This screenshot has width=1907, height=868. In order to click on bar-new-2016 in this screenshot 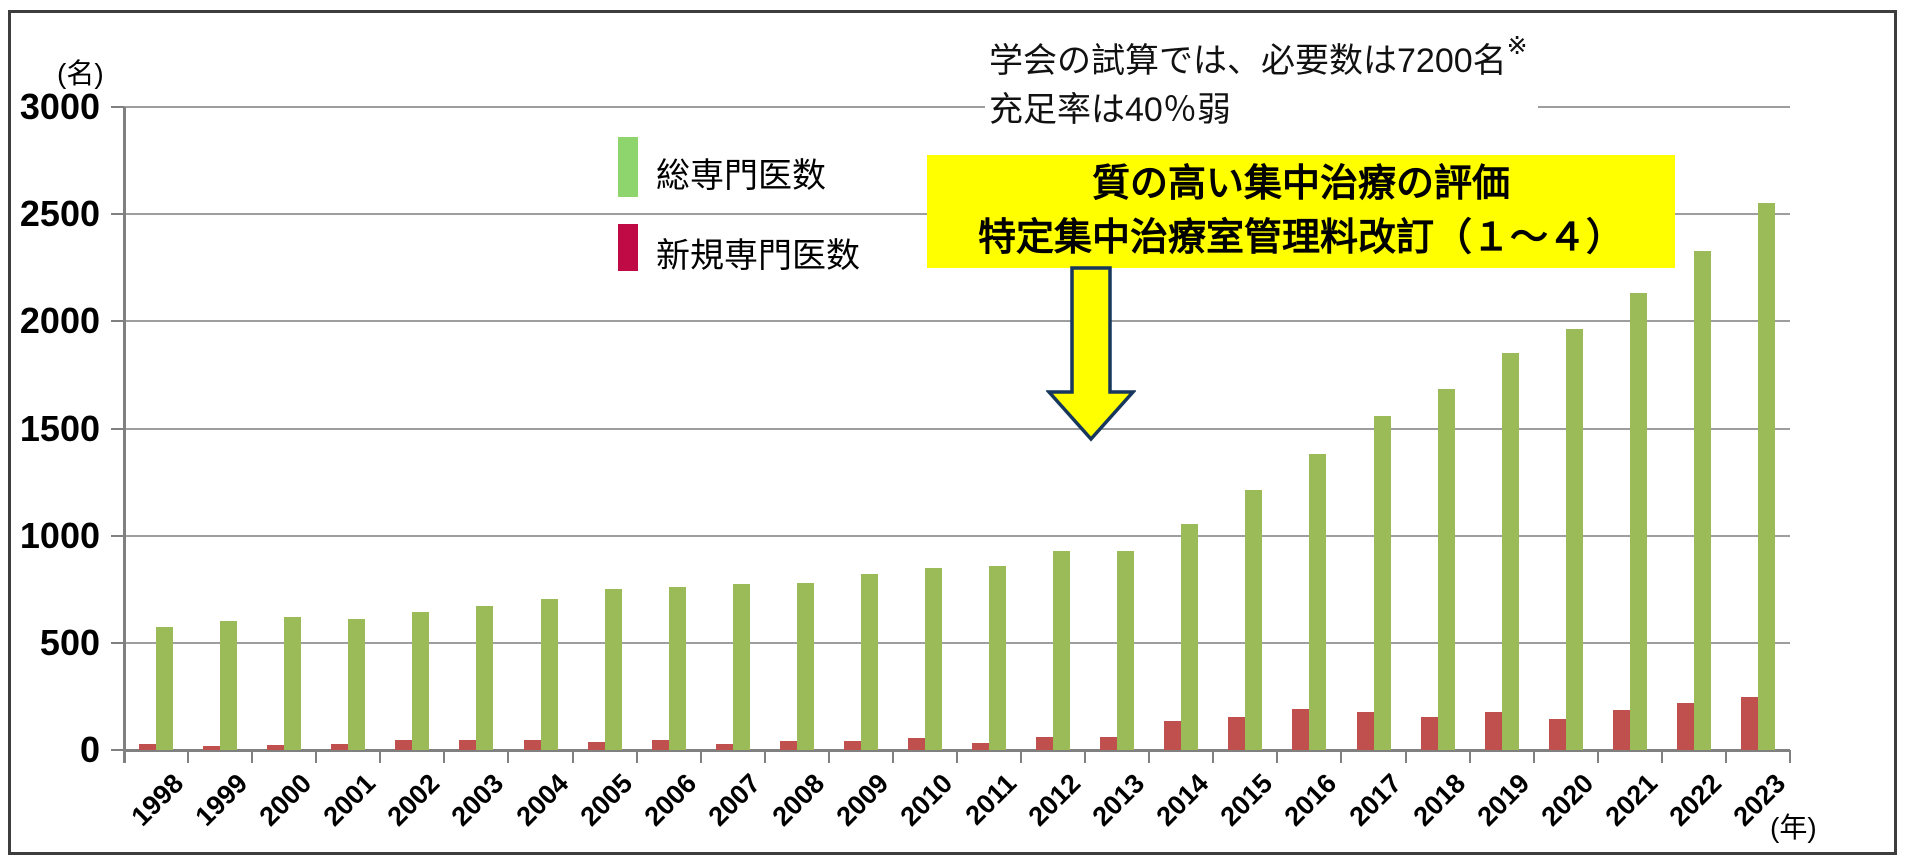, I will do `click(1301, 729)`.